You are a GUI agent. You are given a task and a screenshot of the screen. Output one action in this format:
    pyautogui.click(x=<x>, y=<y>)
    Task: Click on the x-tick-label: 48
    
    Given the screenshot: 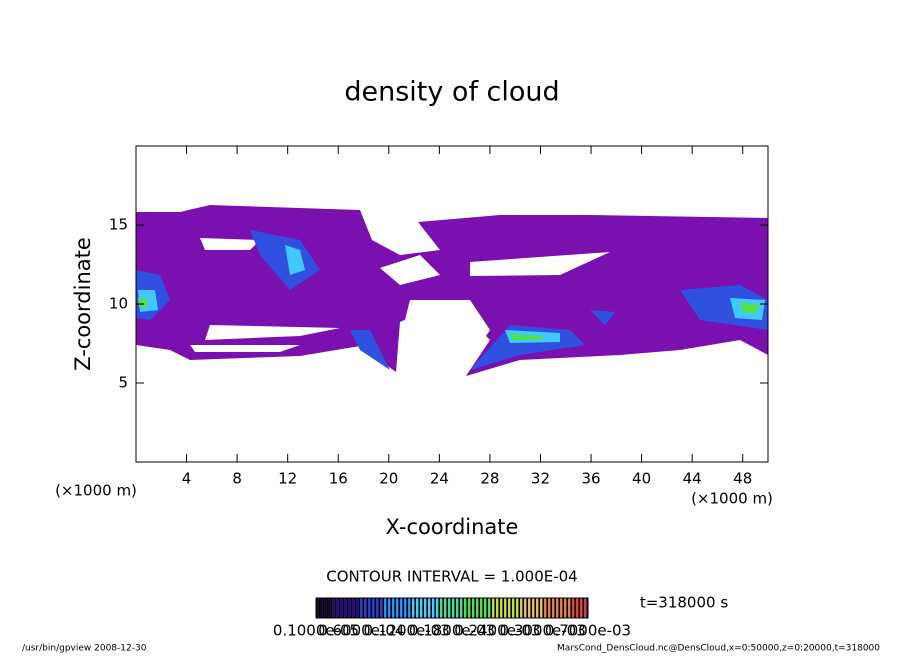 What is the action you would take?
    pyautogui.click(x=742, y=479)
    